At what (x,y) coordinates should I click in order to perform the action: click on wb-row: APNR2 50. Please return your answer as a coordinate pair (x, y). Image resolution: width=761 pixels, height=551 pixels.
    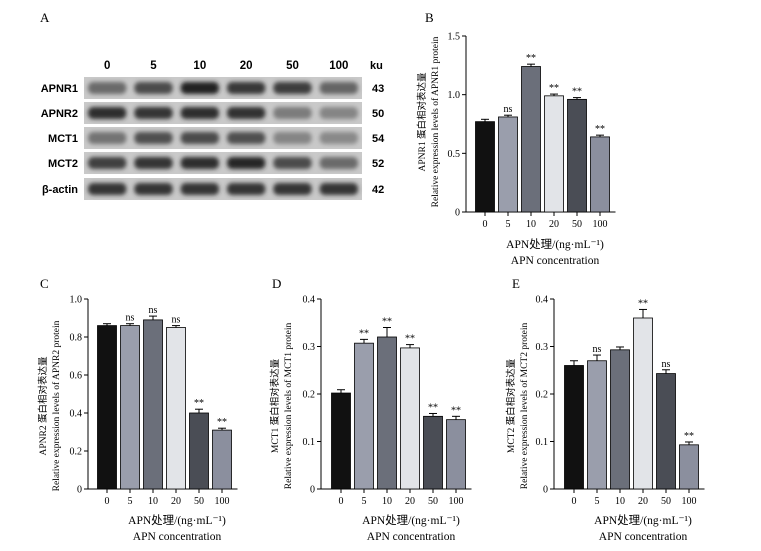
    Looking at the image, I should click on (212, 113).